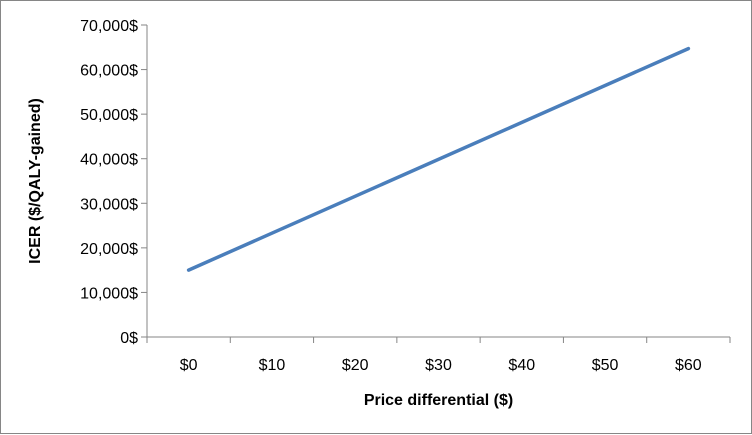 The height and width of the screenshot is (435, 752). Describe the element at coordinates (109, 115) in the screenshot. I see `y-tick-label: 50,000$` at that location.